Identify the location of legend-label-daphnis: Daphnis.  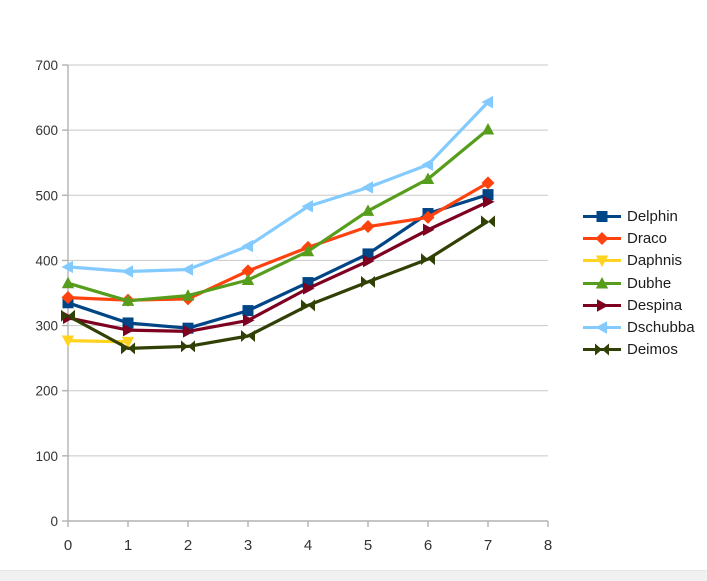
(655, 261).